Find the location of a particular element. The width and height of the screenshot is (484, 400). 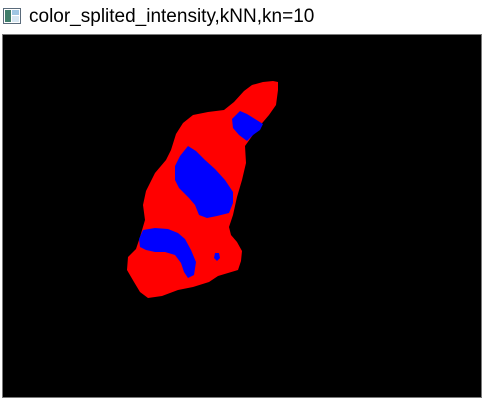

window-title: color_splited_intensity,kNN,kn=10 is located at coordinates (171, 17).